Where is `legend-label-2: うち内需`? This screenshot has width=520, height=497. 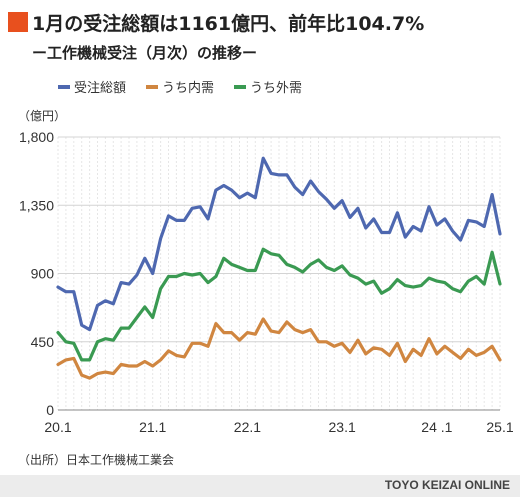 legend-label-2: うち内需 is located at coordinates (188, 88).